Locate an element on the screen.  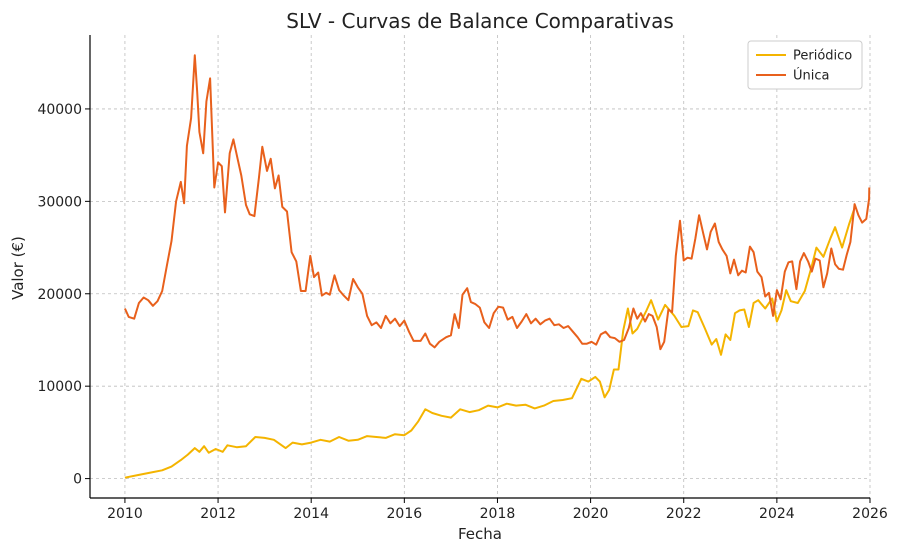
x-tick-label: 2020 is located at coordinates (591, 514).